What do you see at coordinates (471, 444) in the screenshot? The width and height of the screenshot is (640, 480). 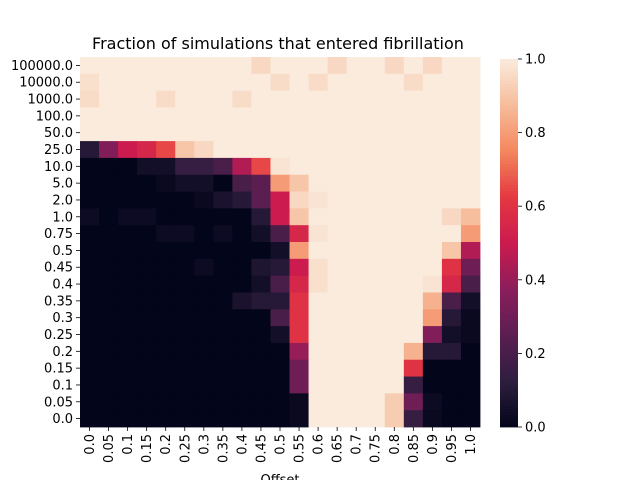 I see `x-tick-label: 1.0` at bounding box center [471, 444].